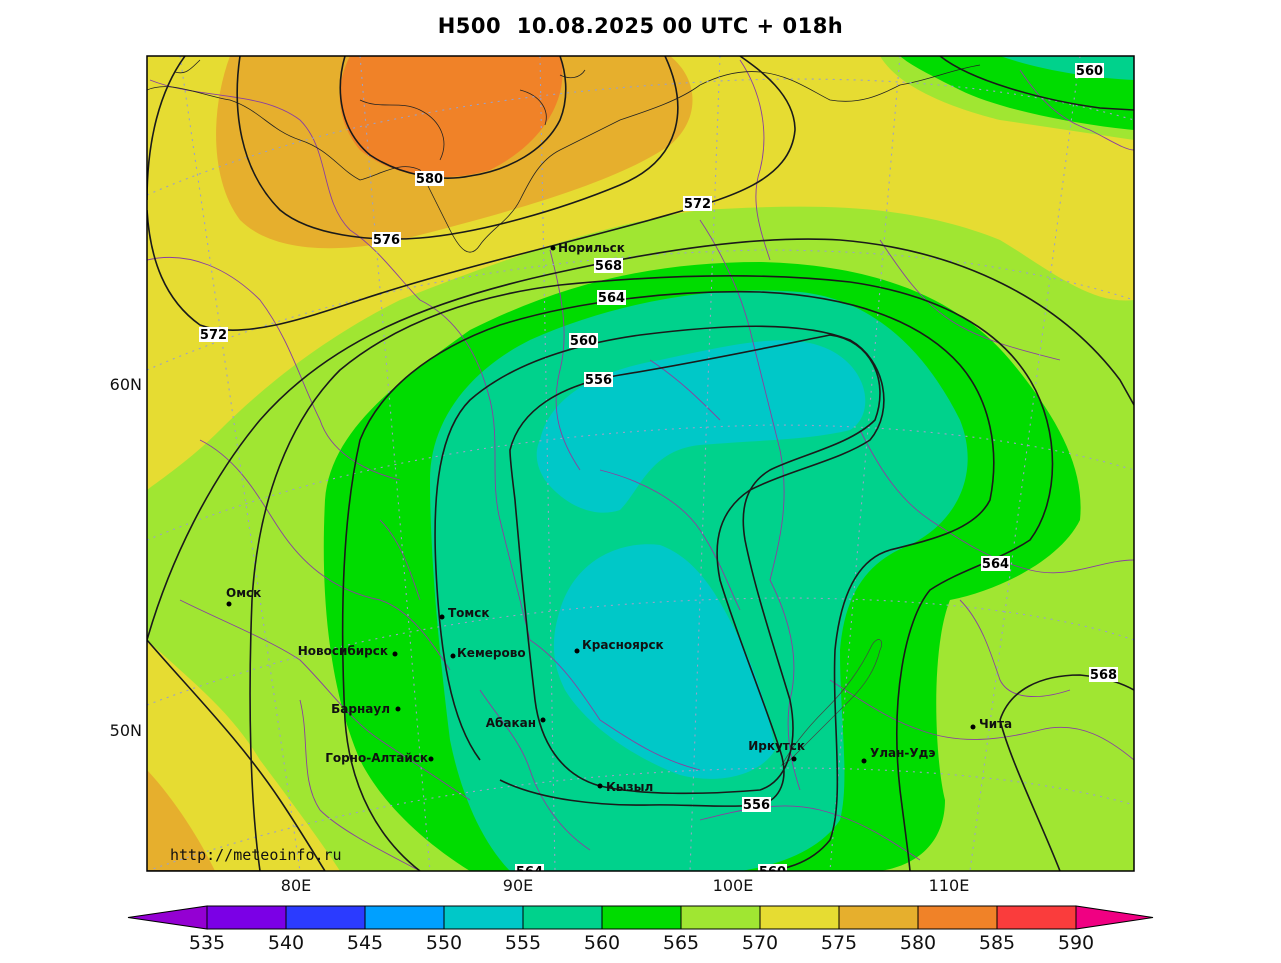 The height and width of the screenshot is (963, 1281). What do you see at coordinates (523, 943) in the screenshot?
I see `colorbar-tick-label: 555` at bounding box center [523, 943].